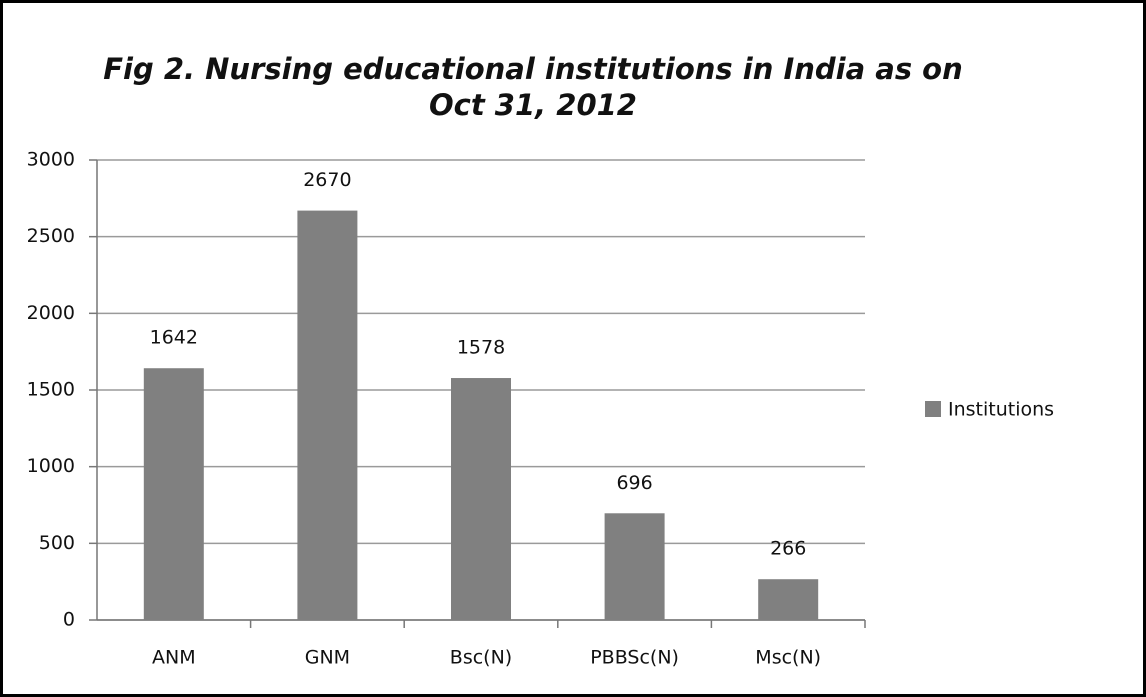 This screenshot has width=1146, height=697. What do you see at coordinates (481, 348) in the screenshot?
I see `data-label: 1578` at bounding box center [481, 348].